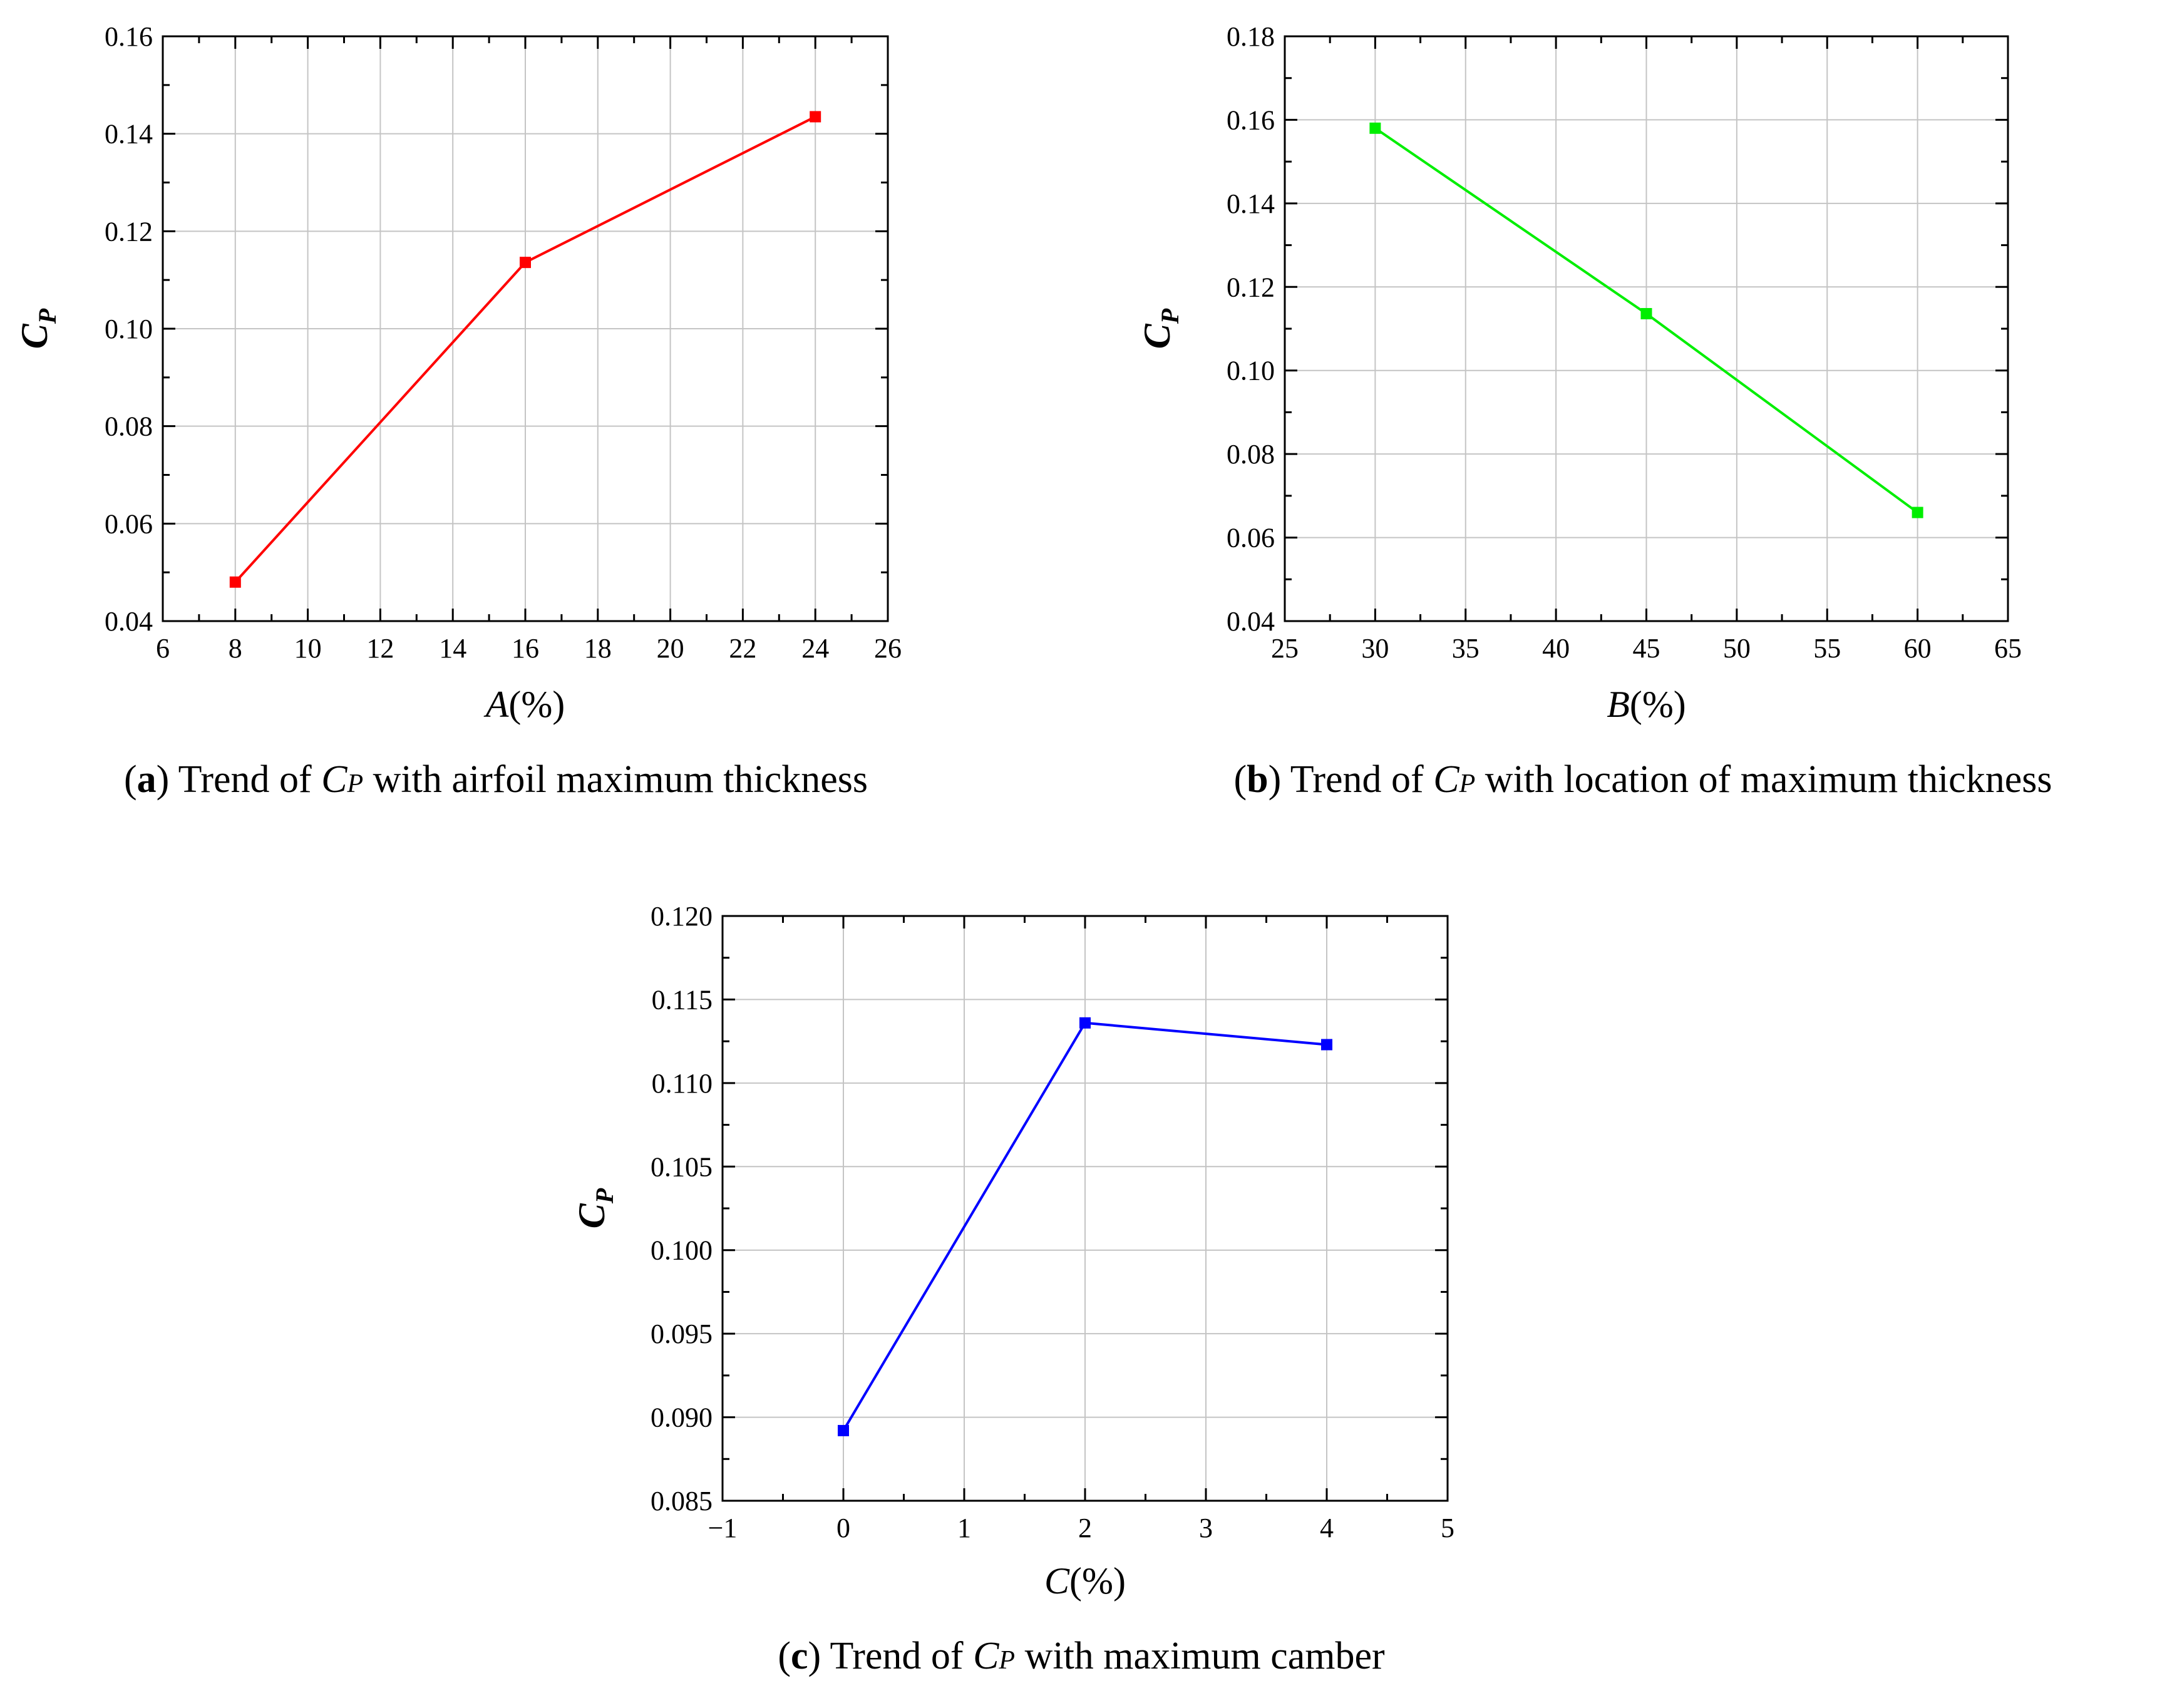  I want to click on x-tick-label: 4, so click(1327, 1528).